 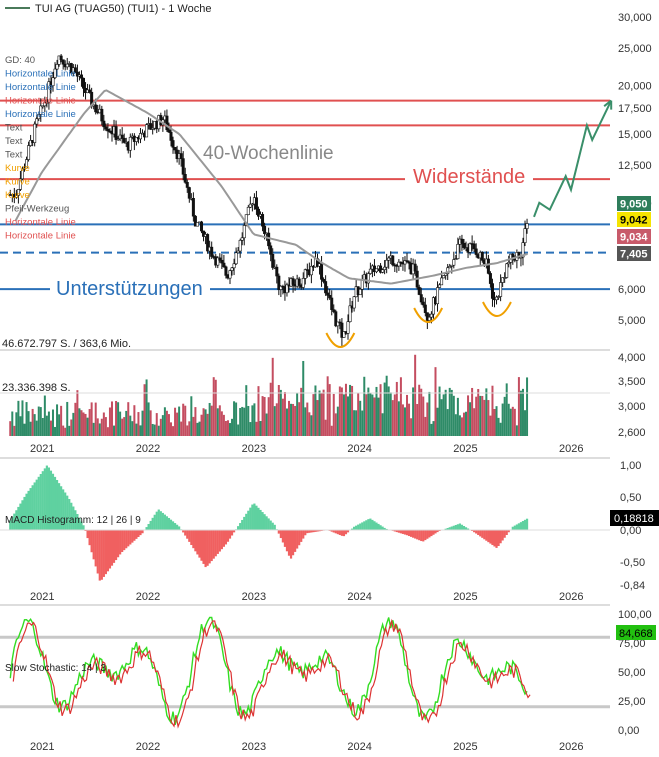 What do you see at coordinates (269, 395) in the screenshot?
I see `volume-bars` at bounding box center [269, 395].